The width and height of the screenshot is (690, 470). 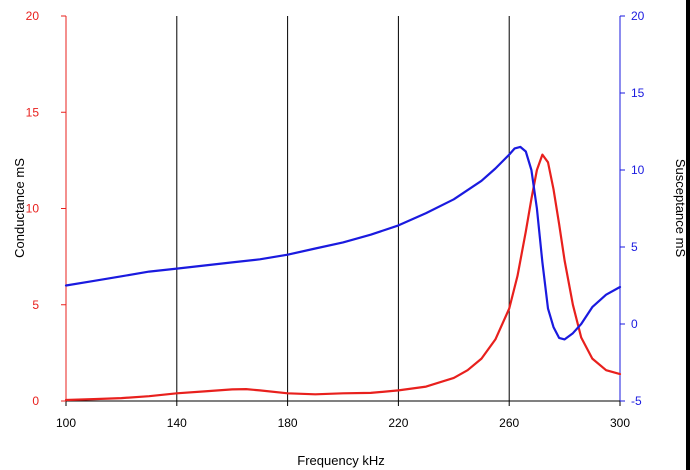 I want to click on x-tick-label: 260, so click(x=509, y=423).